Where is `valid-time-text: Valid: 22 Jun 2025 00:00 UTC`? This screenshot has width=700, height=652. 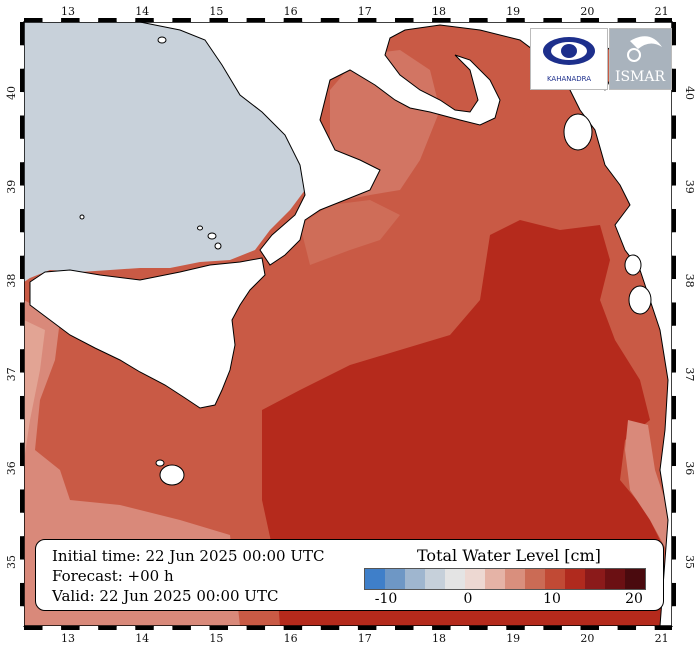 valid-time-text: Valid: 22 Jun 2025 00:00 UTC is located at coordinates (165, 596).